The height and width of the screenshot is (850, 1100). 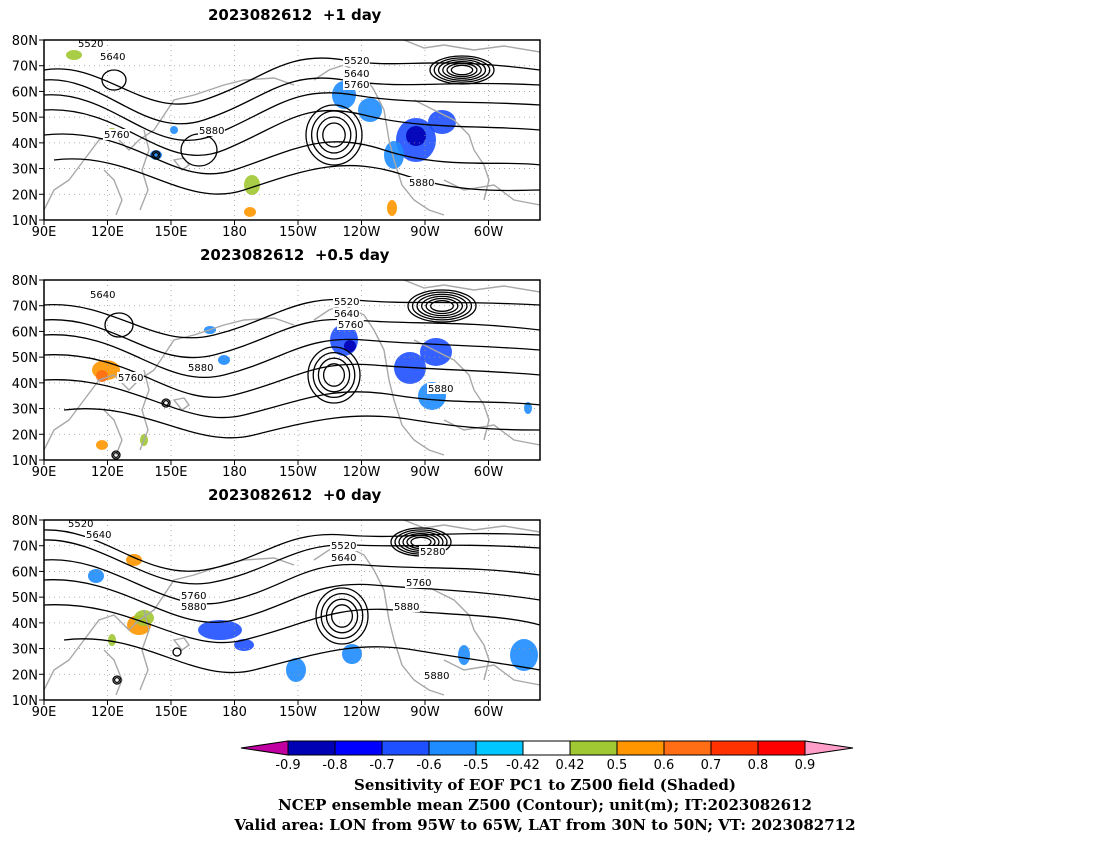 What do you see at coordinates (107, 472) in the screenshot?
I see `lon-tick-label: 120E` at bounding box center [107, 472].